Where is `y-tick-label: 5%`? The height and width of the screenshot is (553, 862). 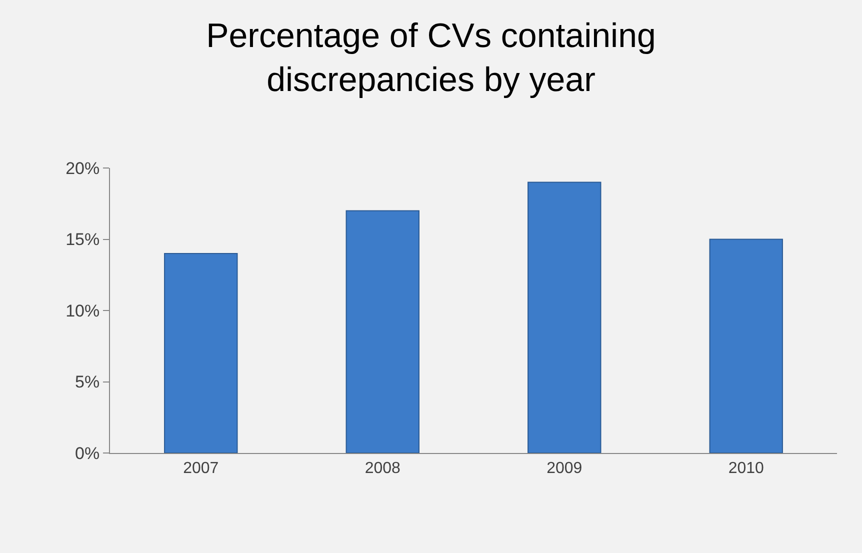
y-tick-label: 5% is located at coordinates (87, 382).